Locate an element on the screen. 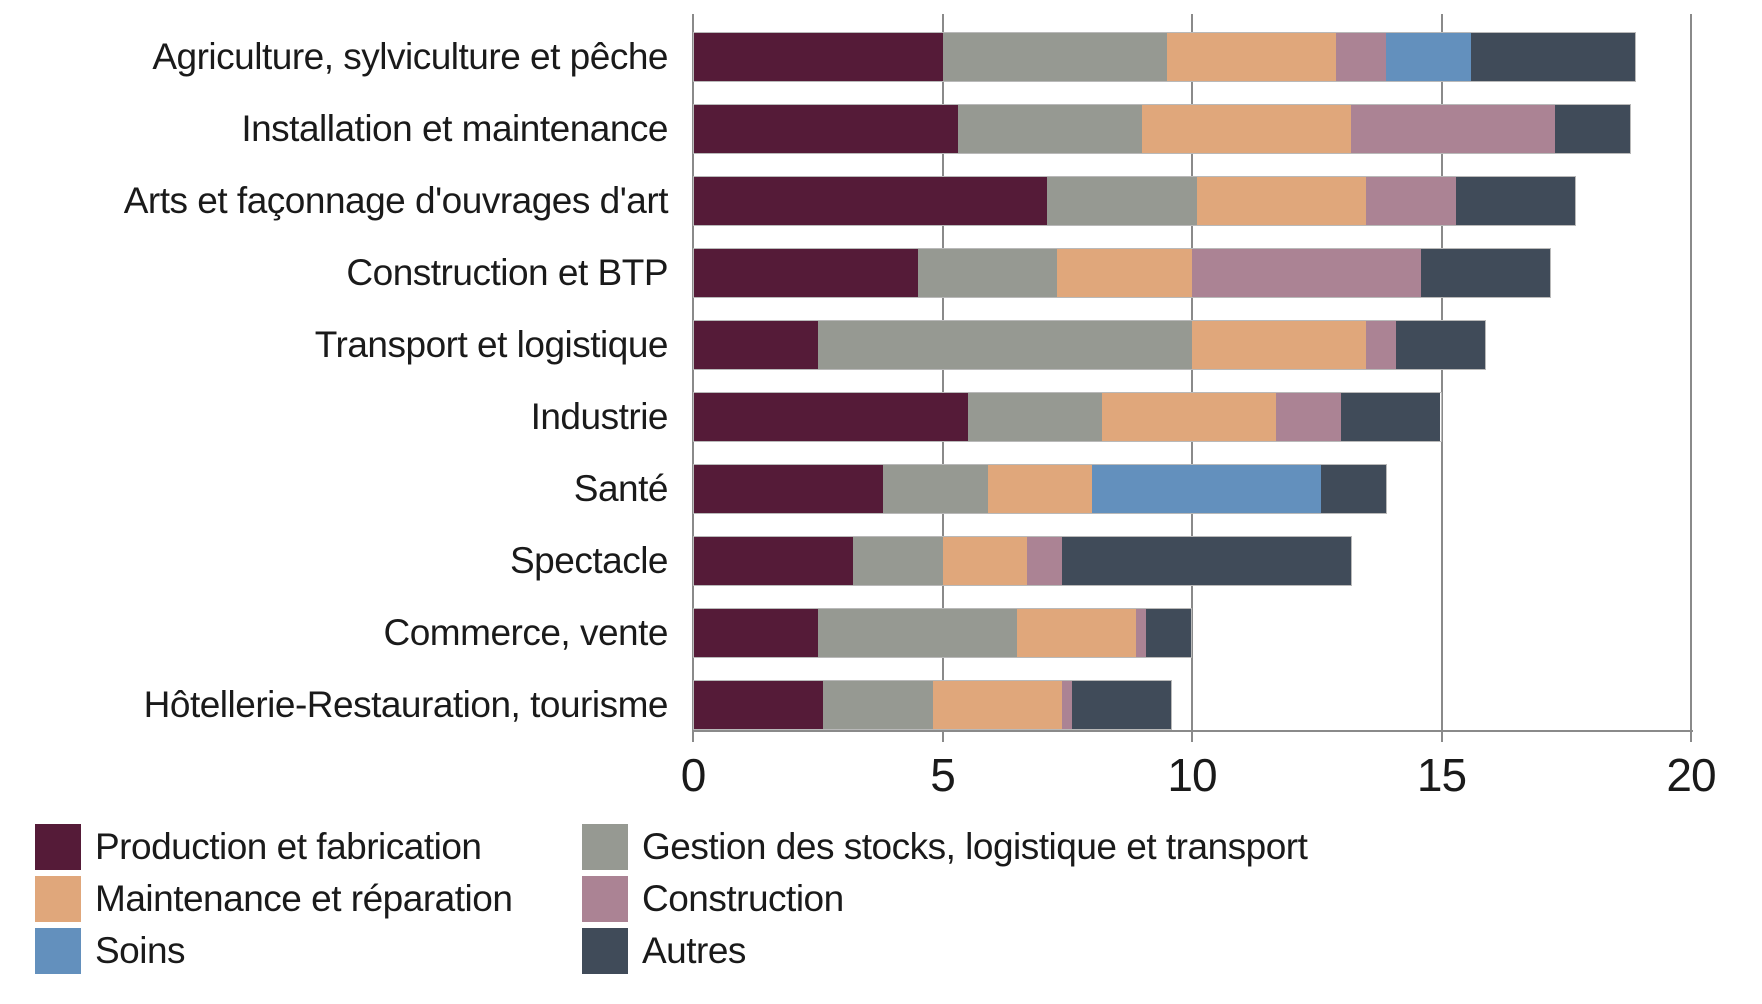 The height and width of the screenshot is (1004, 1762). category-label: Construction et BTP is located at coordinates (507, 272).